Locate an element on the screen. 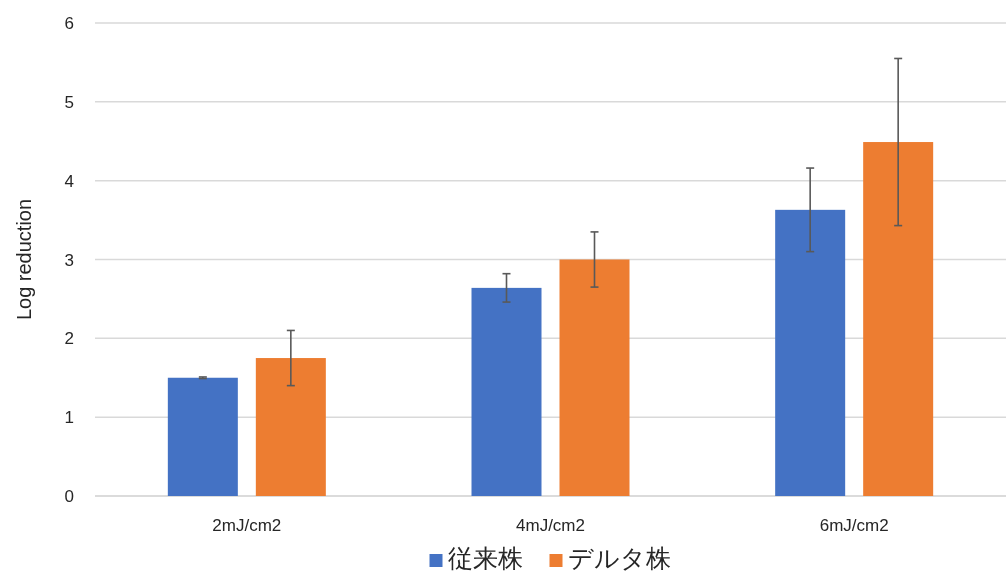  y-tick-label: 6 is located at coordinates (69, 23).